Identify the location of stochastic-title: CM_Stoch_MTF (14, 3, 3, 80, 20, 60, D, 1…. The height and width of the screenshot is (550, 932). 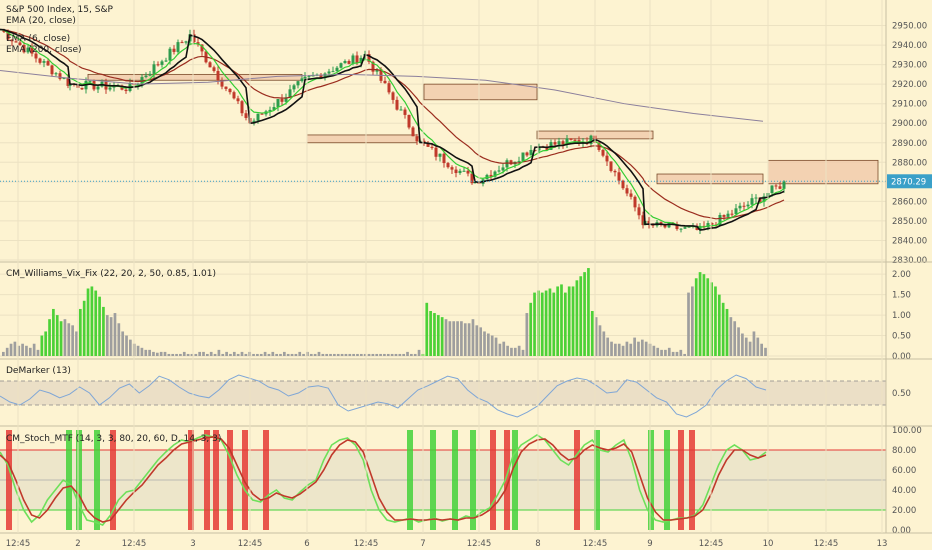
(113, 439).